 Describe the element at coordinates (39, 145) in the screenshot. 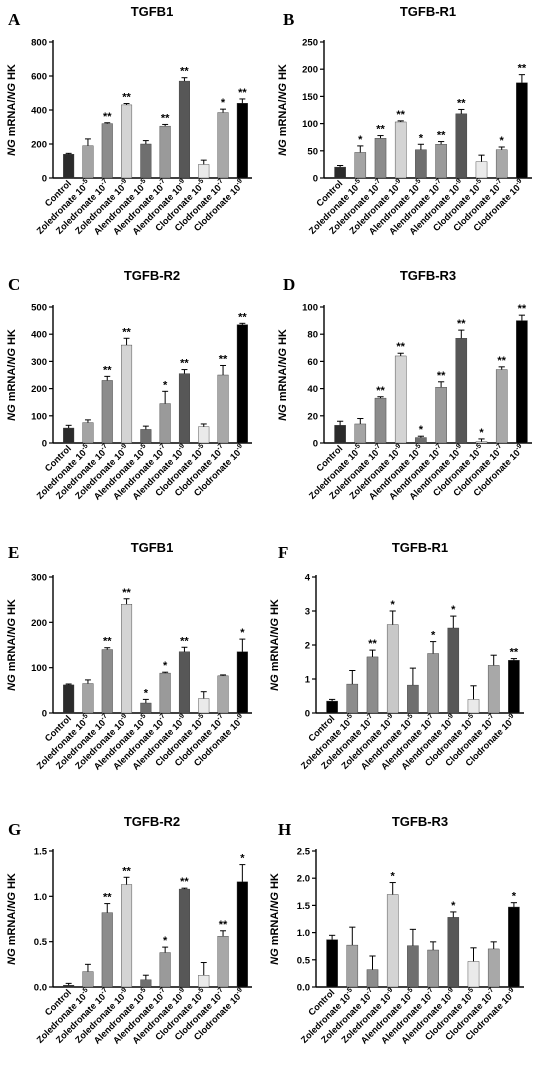

I see `y-tick-label: 200` at that location.